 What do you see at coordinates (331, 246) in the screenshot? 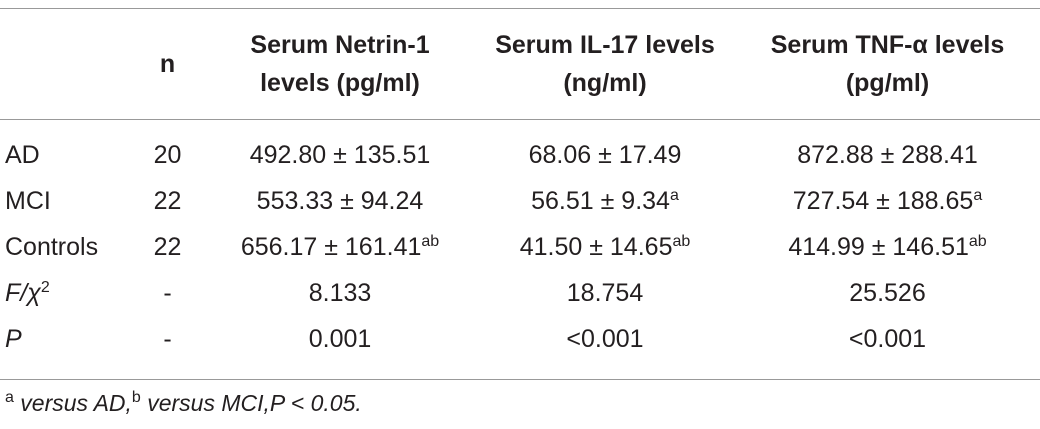
I see `cell-text: 656.17 ± 161.41` at bounding box center [331, 246].